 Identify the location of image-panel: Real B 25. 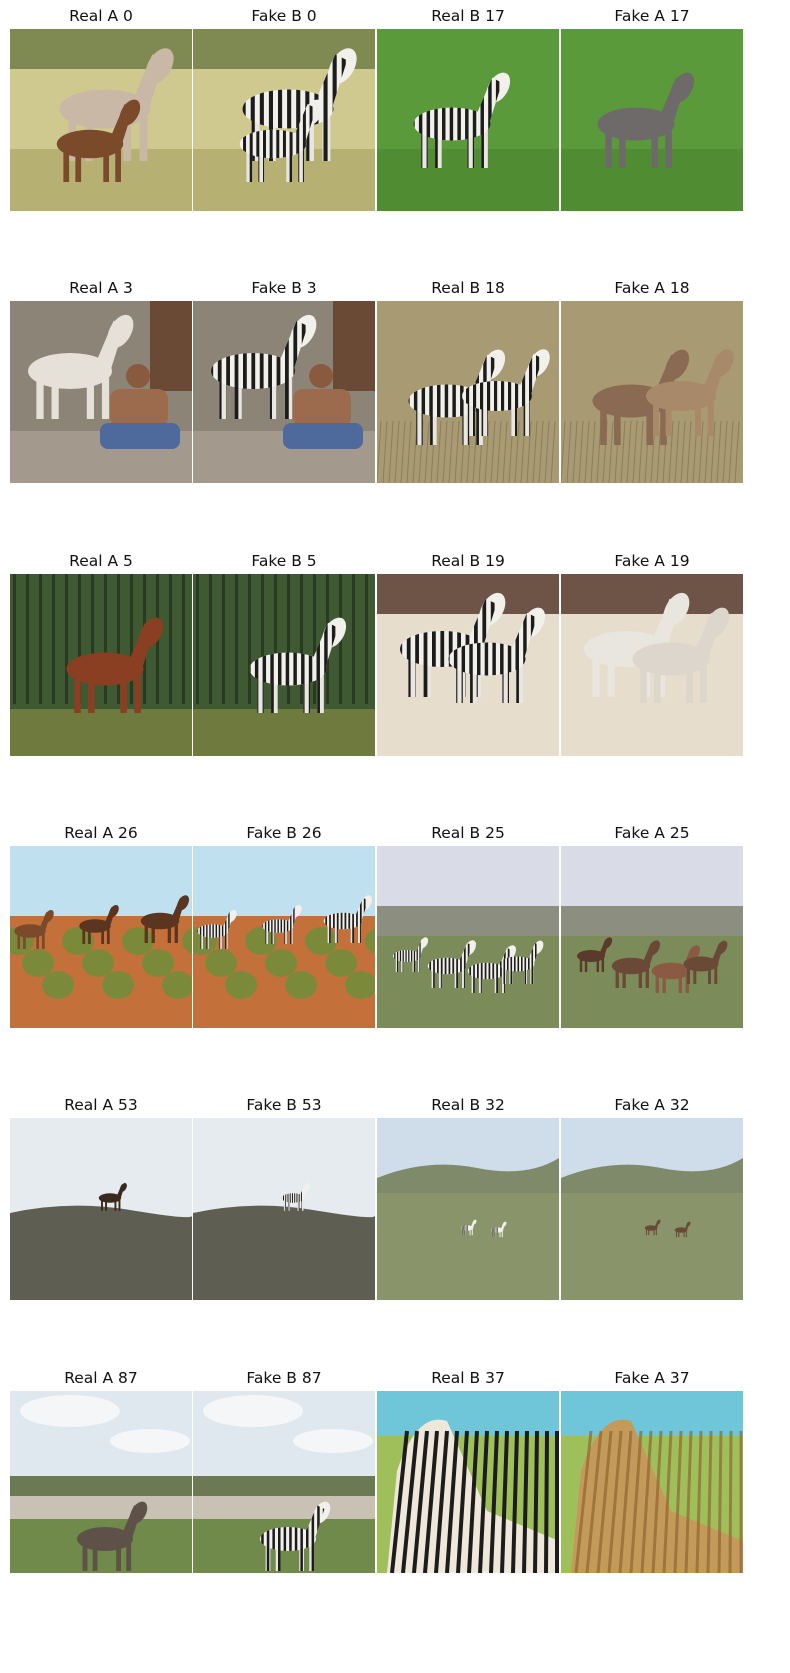
(468, 926).